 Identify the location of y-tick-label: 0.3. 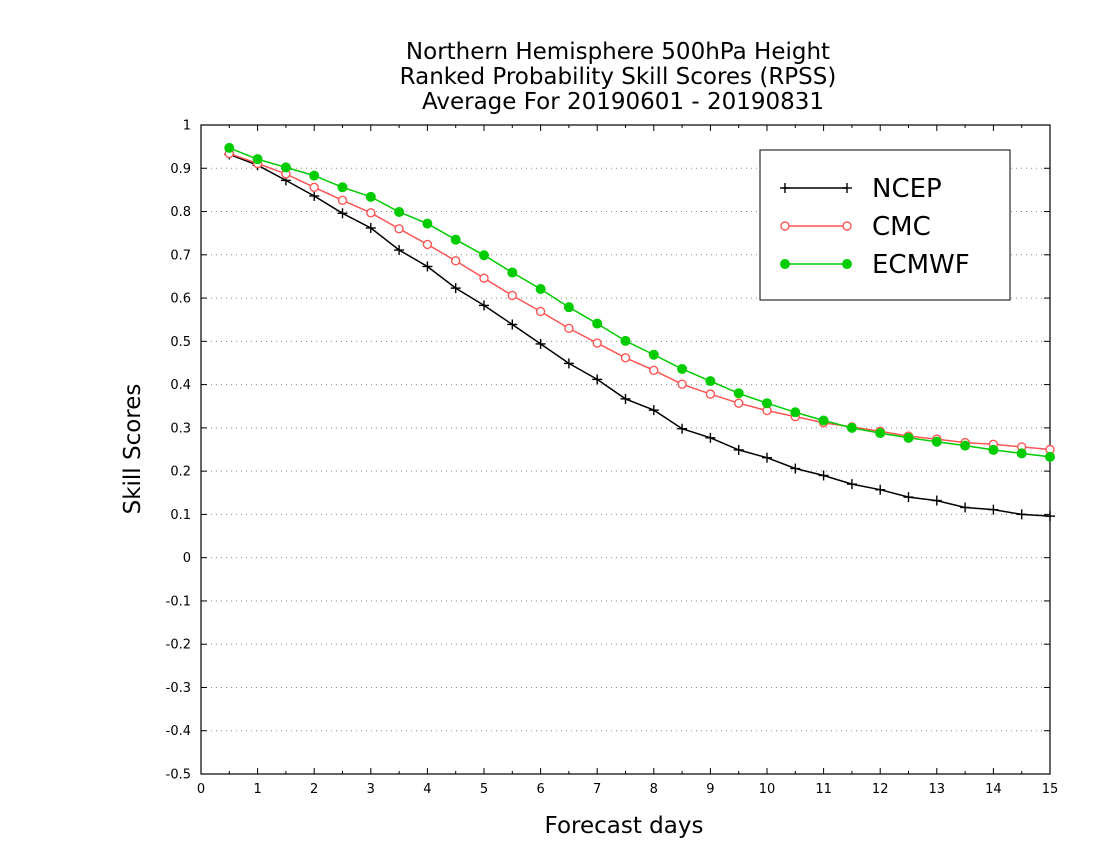
(180, 428).